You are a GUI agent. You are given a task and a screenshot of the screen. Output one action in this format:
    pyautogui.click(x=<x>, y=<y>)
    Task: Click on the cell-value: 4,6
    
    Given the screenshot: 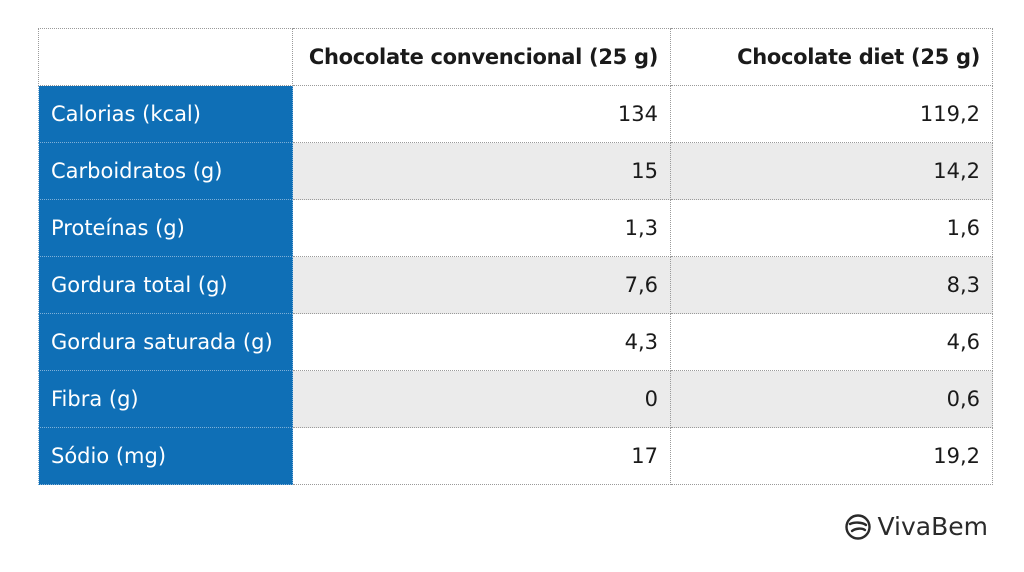 What is the action you would take?
    pyautogui.click(x=831, y=342)
    